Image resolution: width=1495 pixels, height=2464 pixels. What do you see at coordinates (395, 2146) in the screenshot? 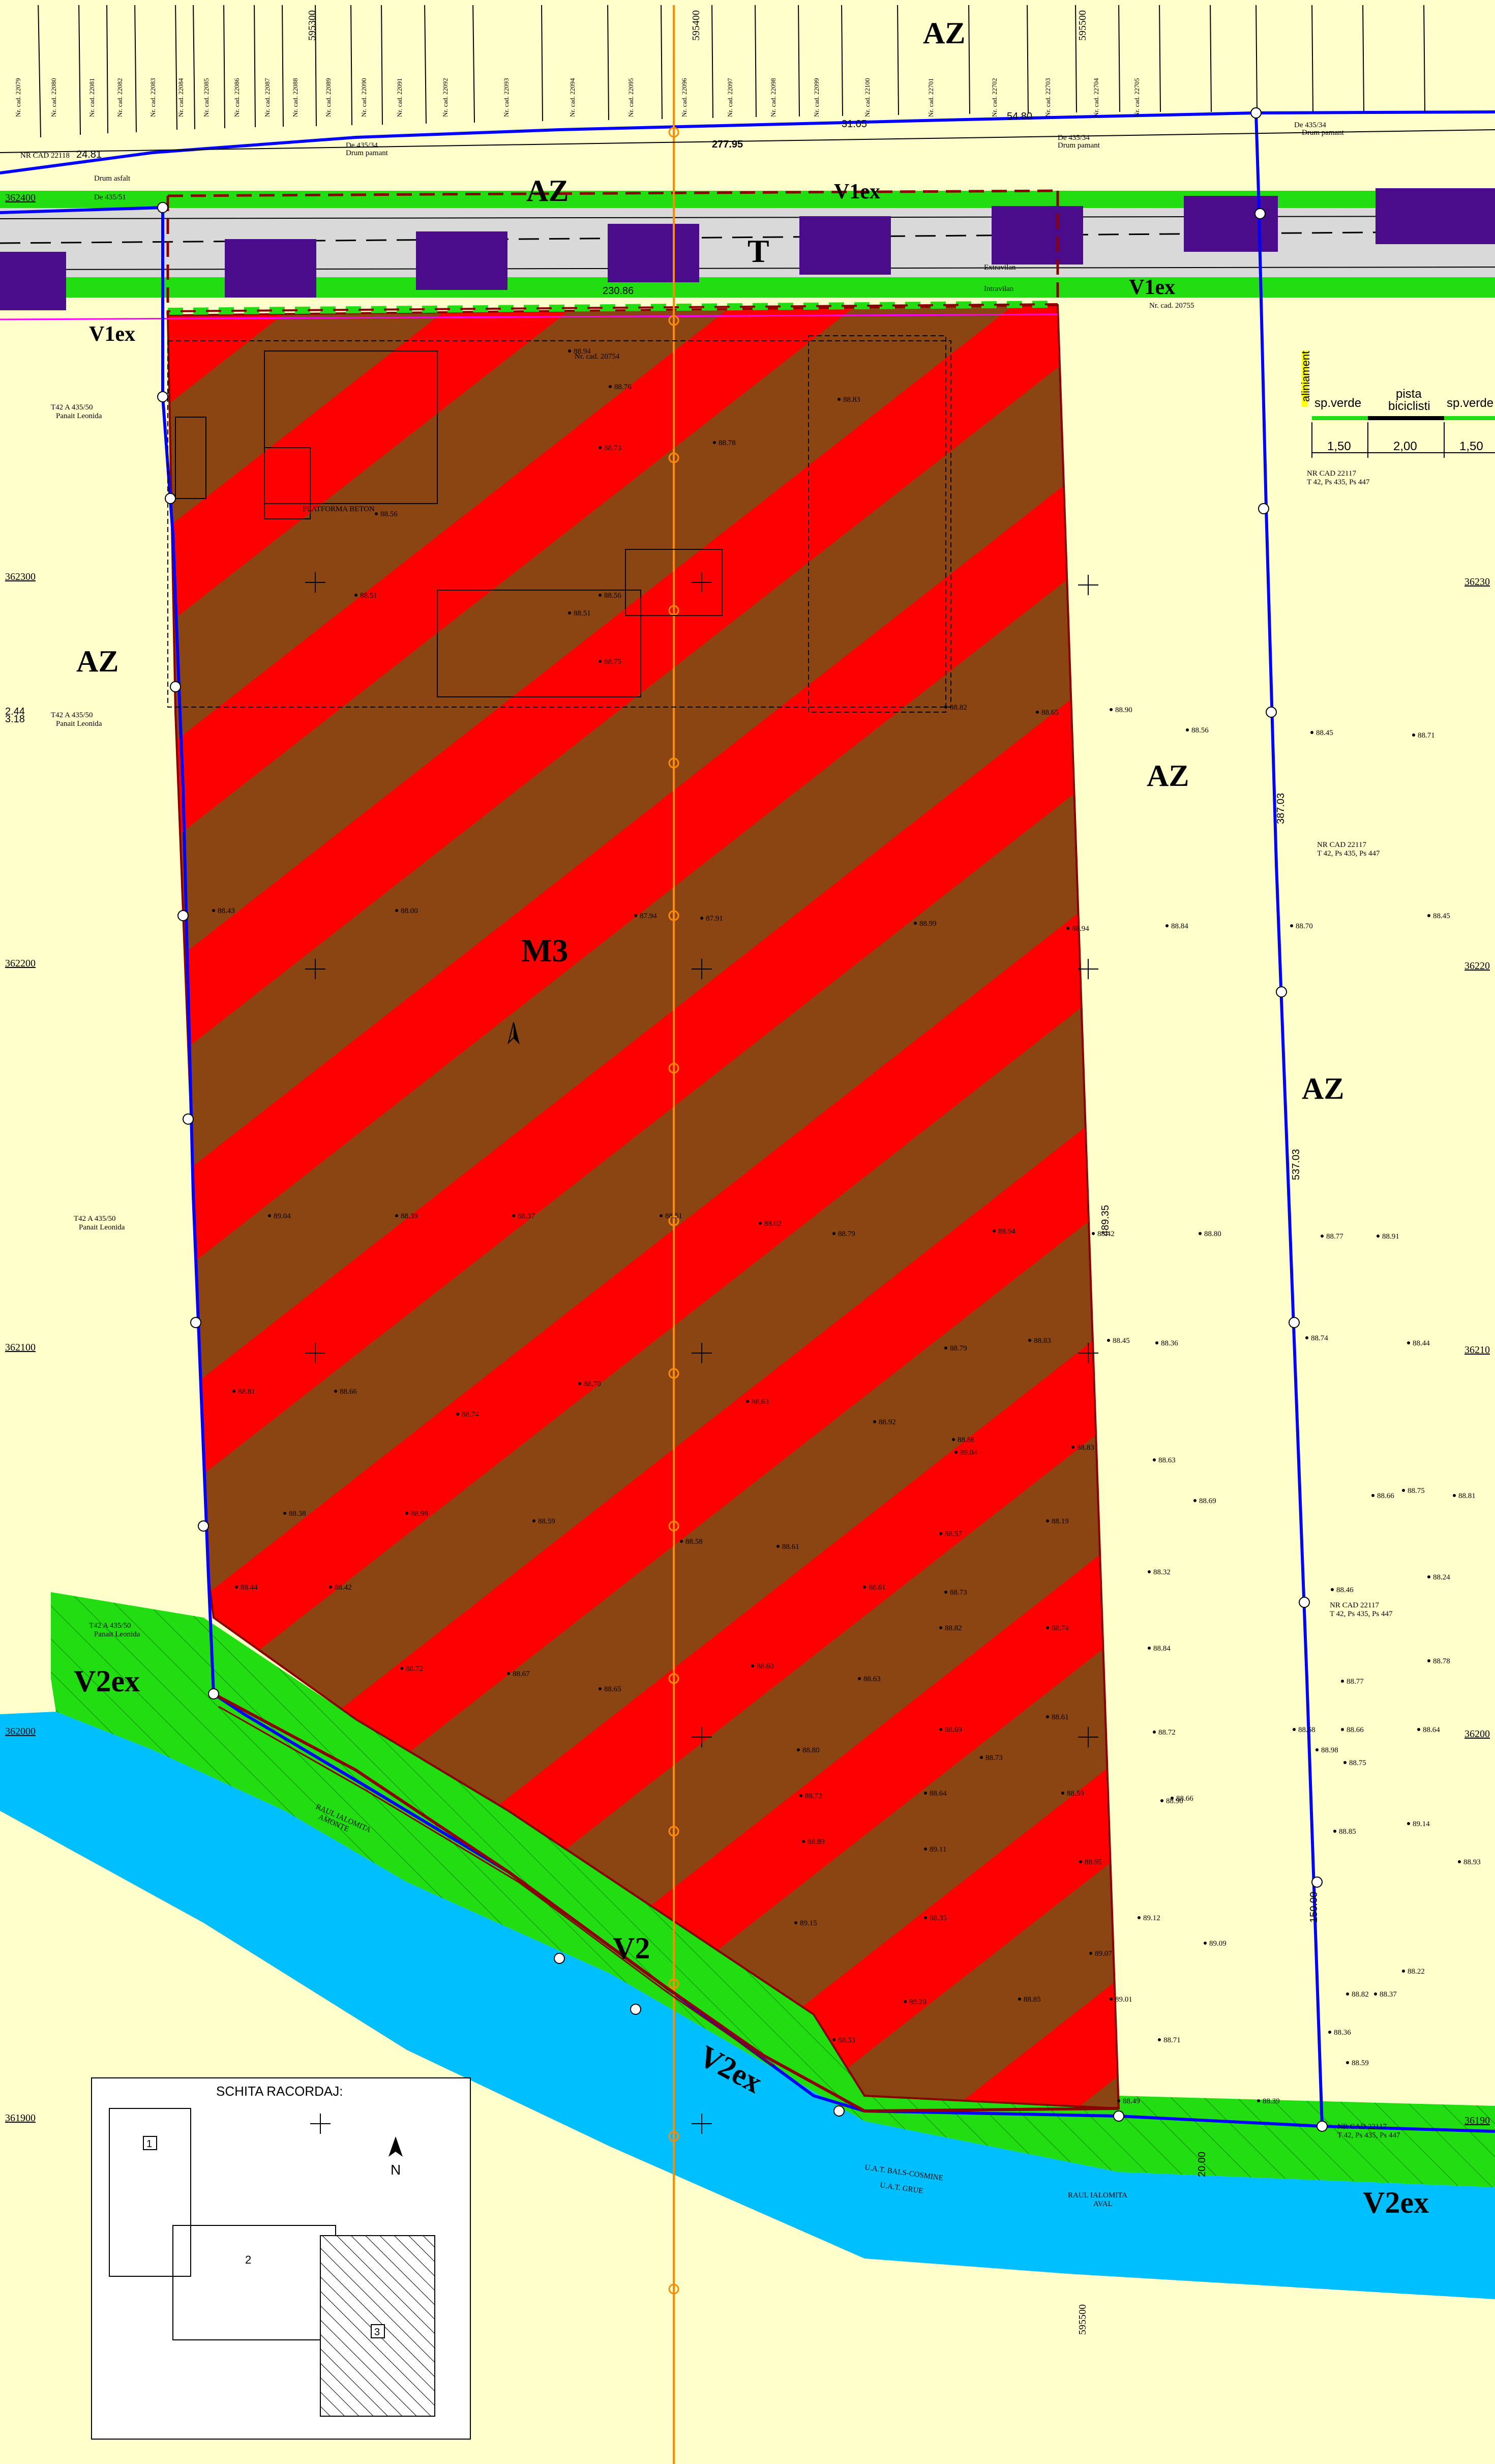
I see `inset-north-icon` at bounding box center [395, 2146].